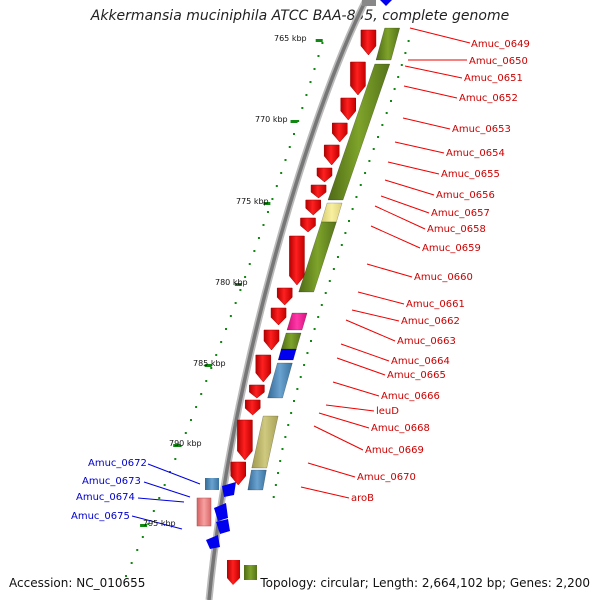 The image size is (600, 600). Describe the element at coordinates (481, 129) in the screenshot. I see `gene-label: Amuc_0653` at that location.